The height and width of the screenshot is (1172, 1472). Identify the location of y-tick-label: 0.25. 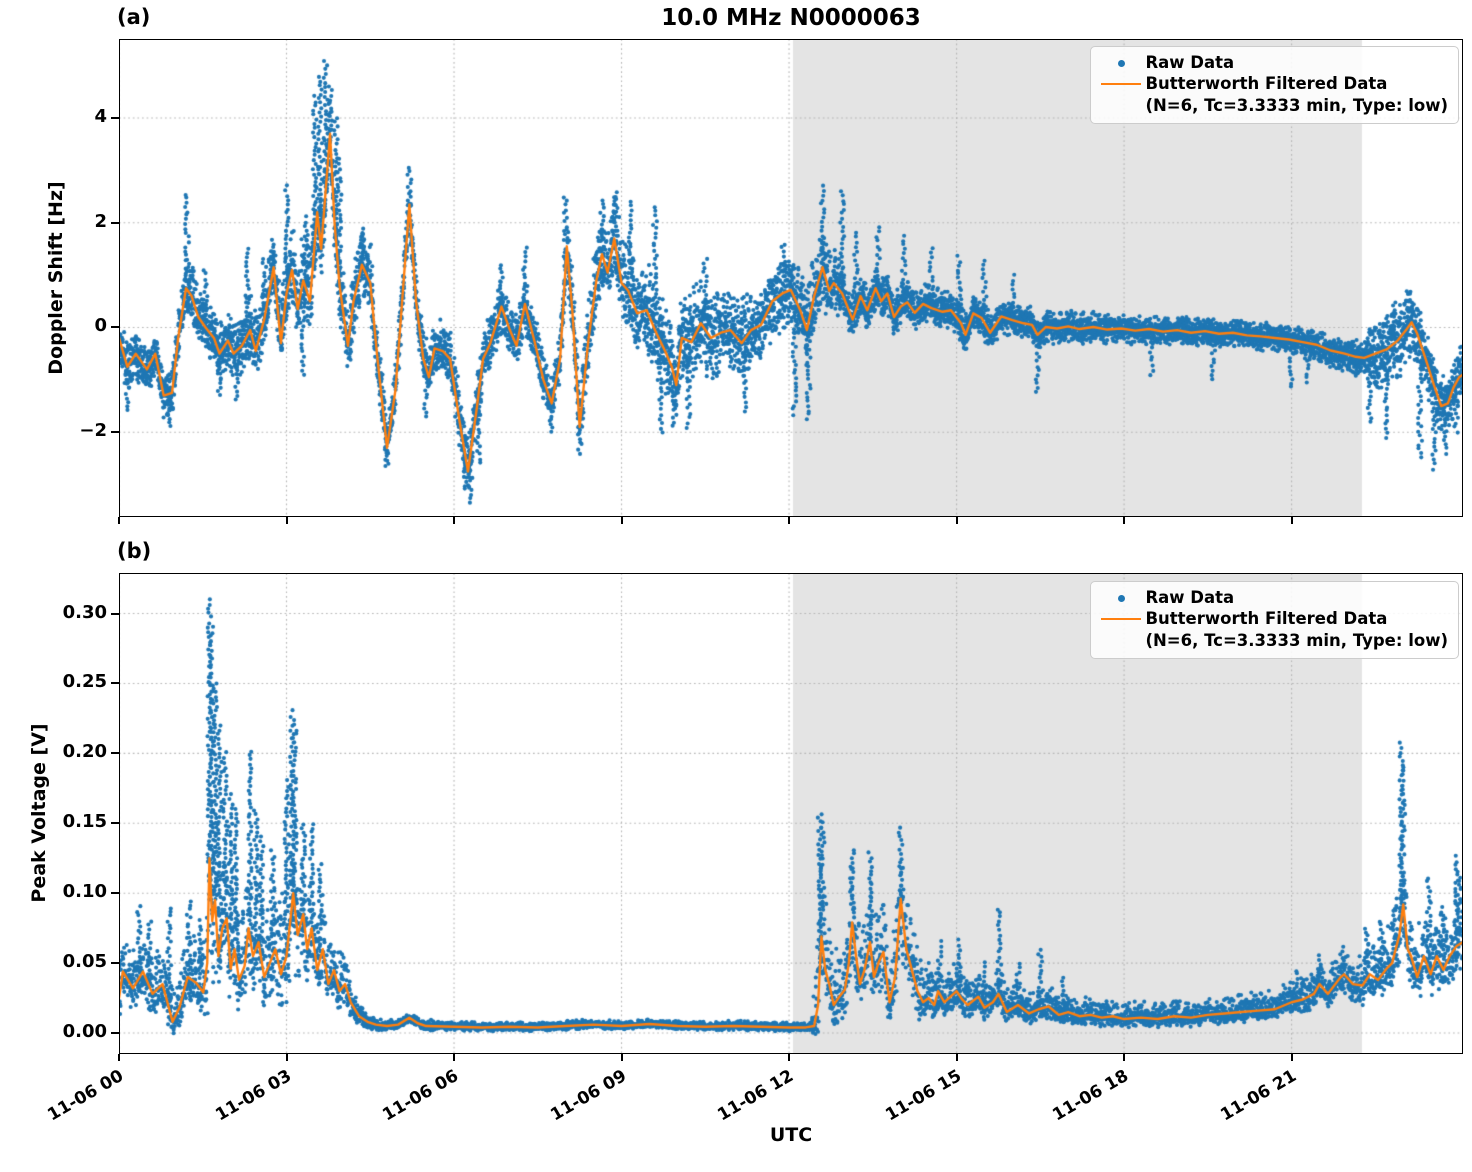
(84, 682).